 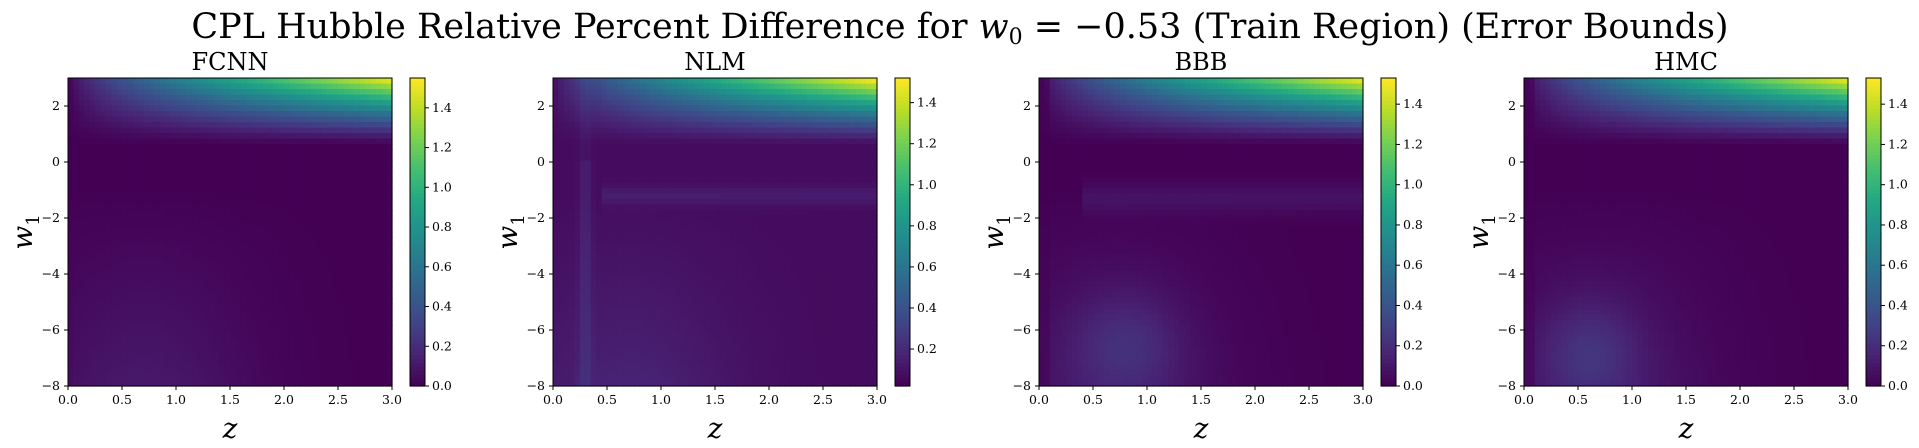 I want to click on colorbar-step, so click(x=417, y=142).